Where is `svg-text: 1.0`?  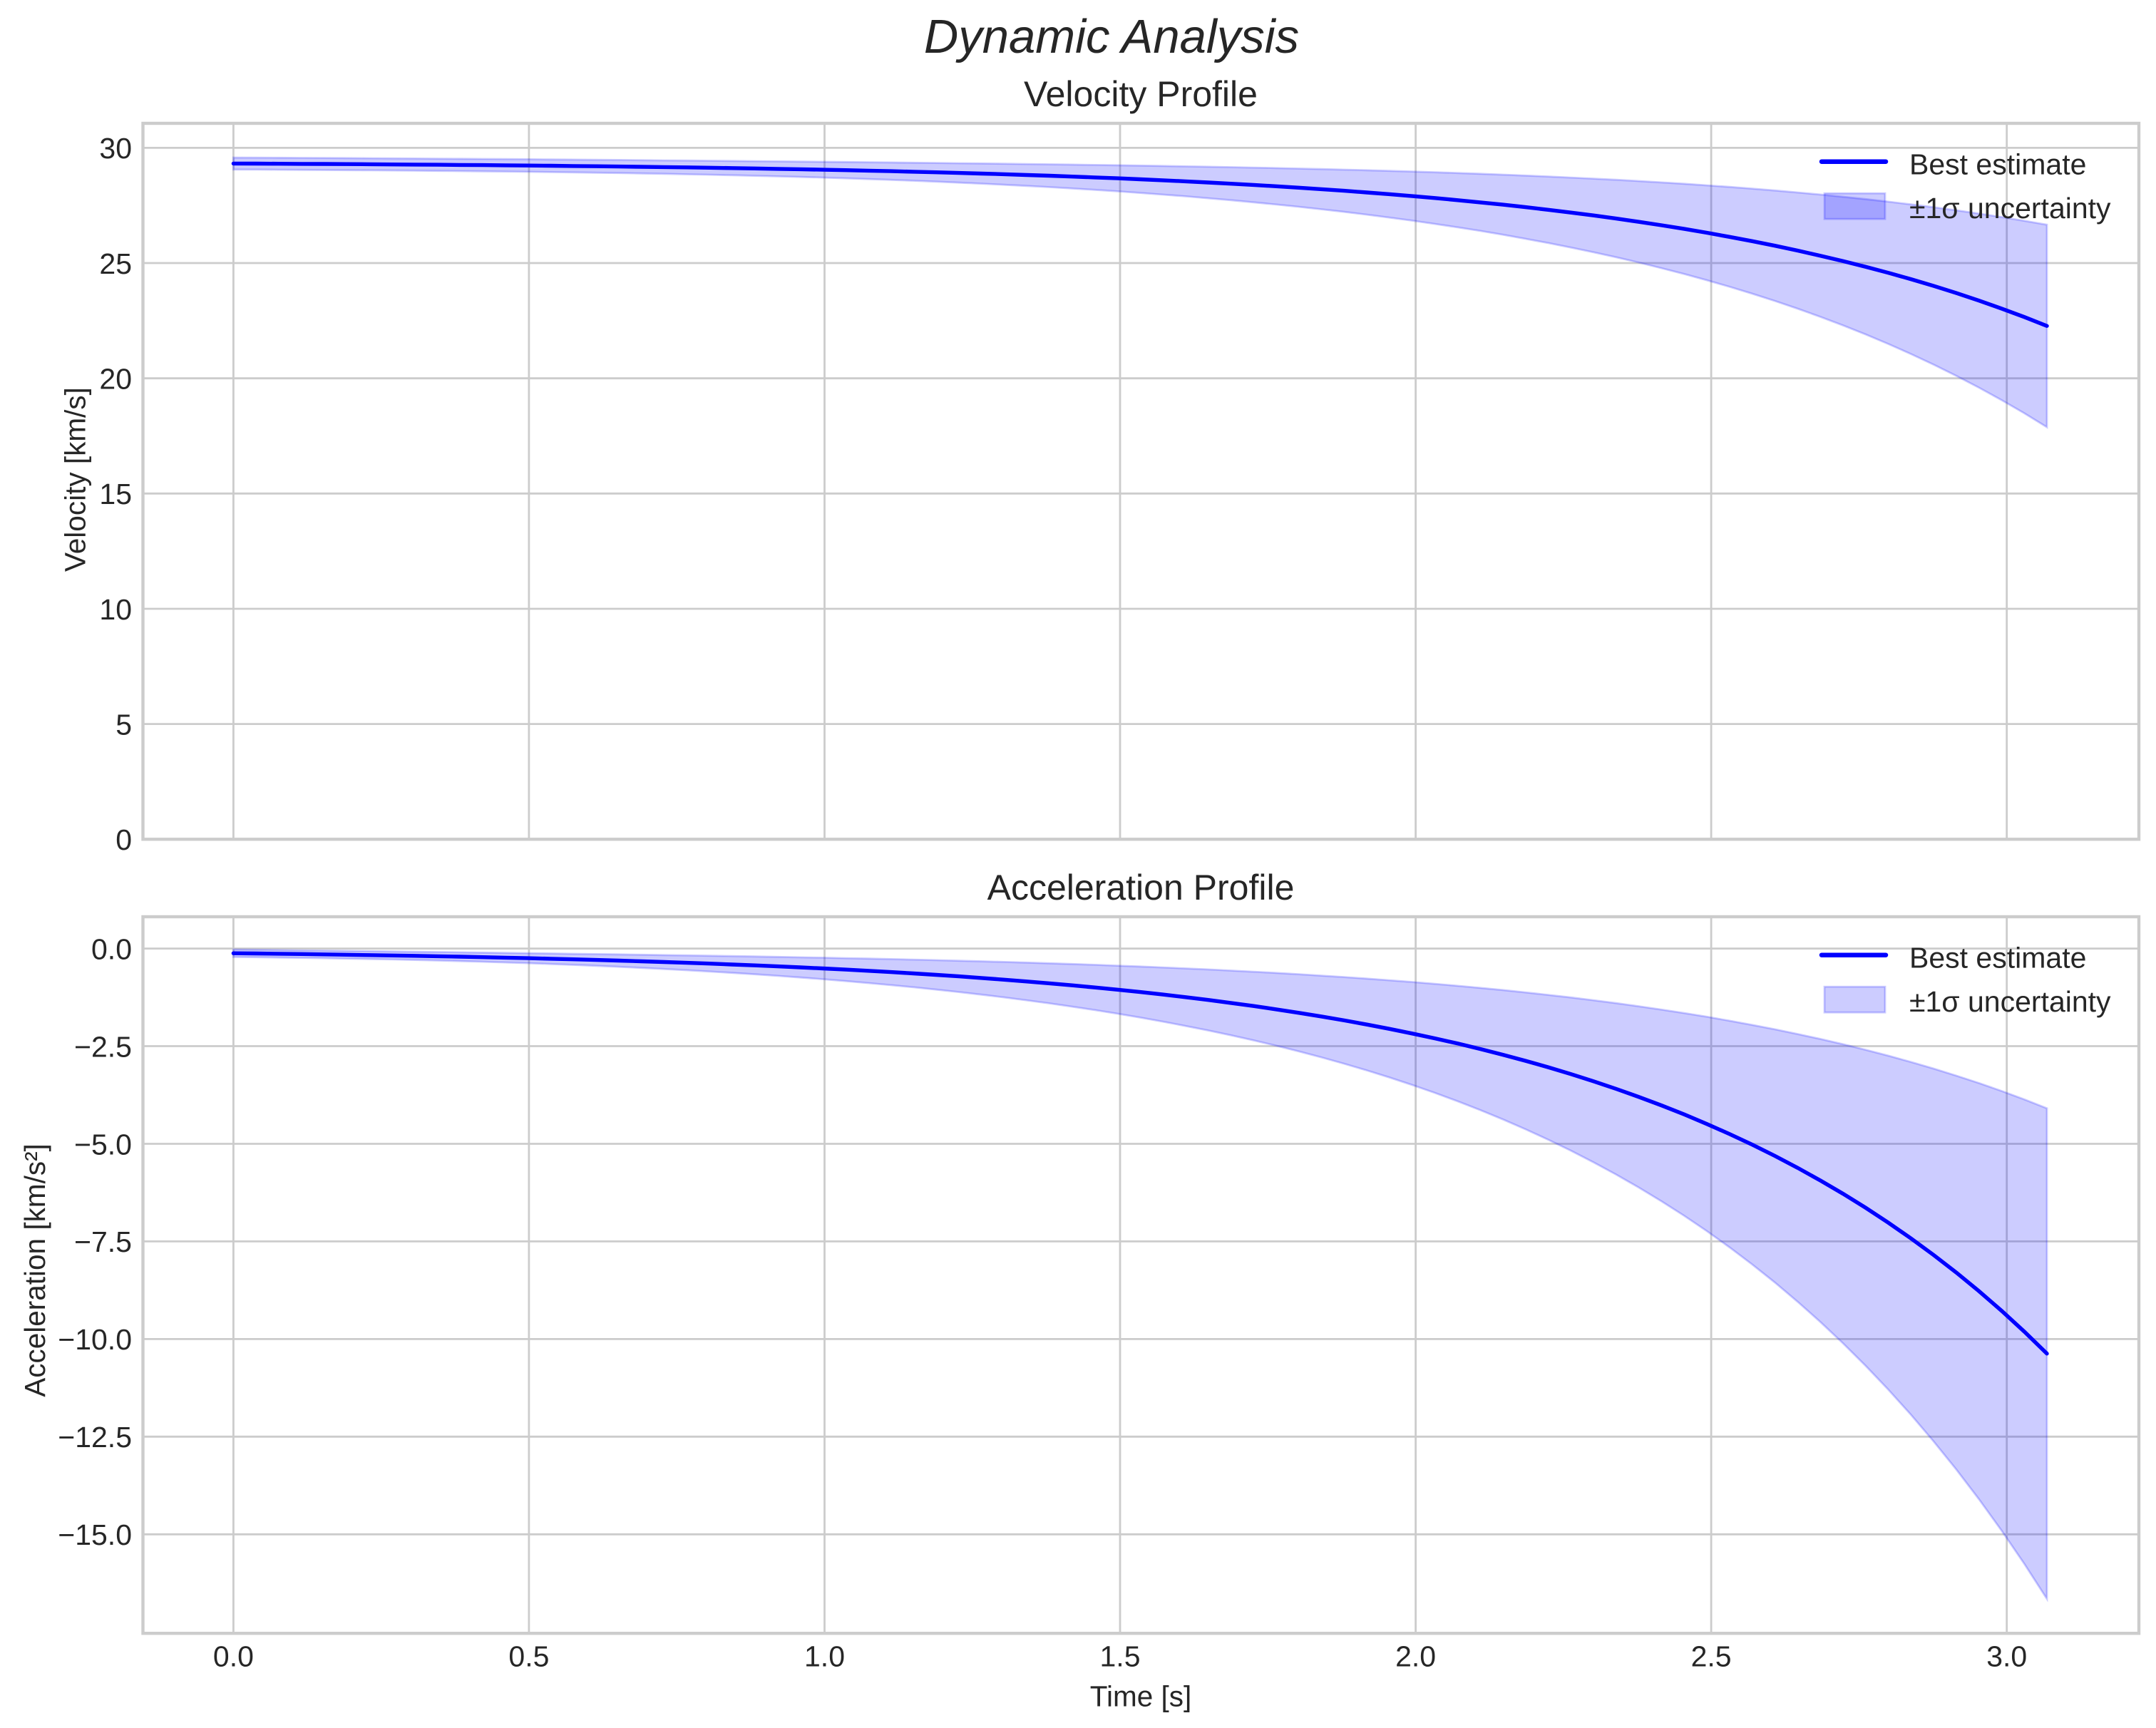 svg-text: 1.0 is located at coordinates (824, 1656).